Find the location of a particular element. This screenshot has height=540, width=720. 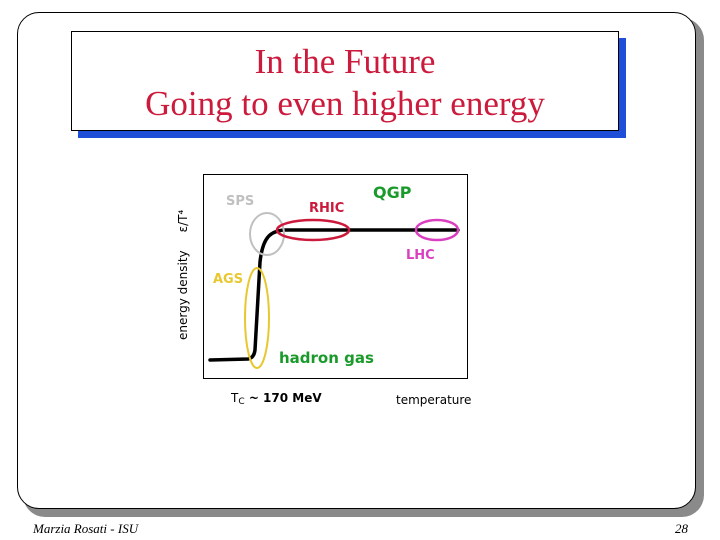

lhc-ellipse is located at coordinates (437, 230).